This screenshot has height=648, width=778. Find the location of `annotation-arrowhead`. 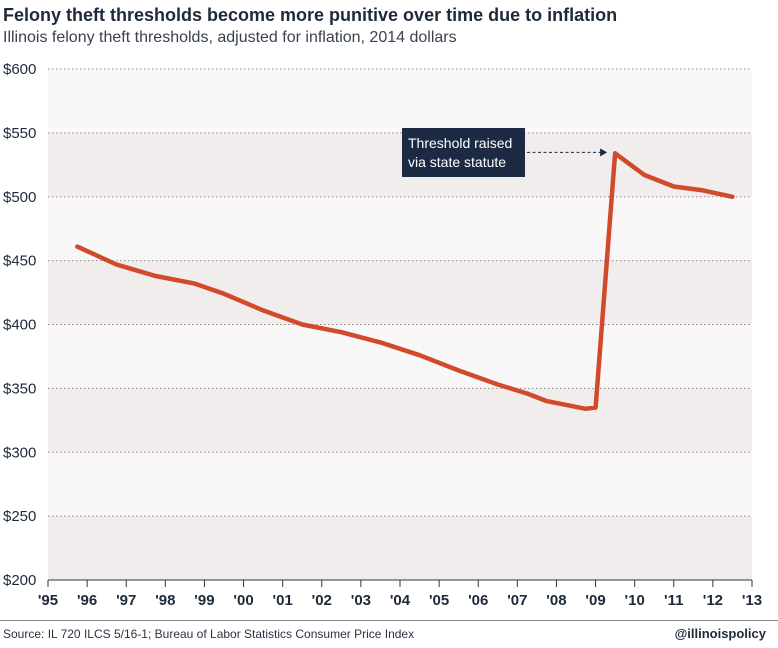

annotation-arrowhead is located at coordinates (604, 152).